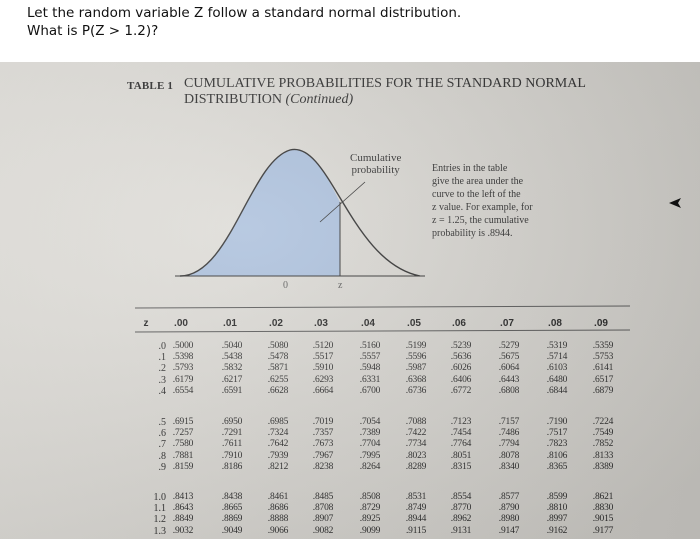  Describe the element at coordinates (461, 357) in the screenshot. I see `probability-cell: .5636` at that location.